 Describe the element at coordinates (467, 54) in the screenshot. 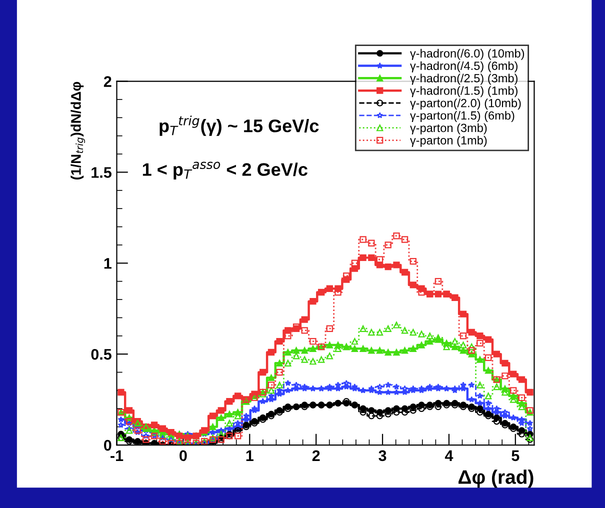

I see `legend-label: γ-hadron(/6.0) (10mb)` at that location.